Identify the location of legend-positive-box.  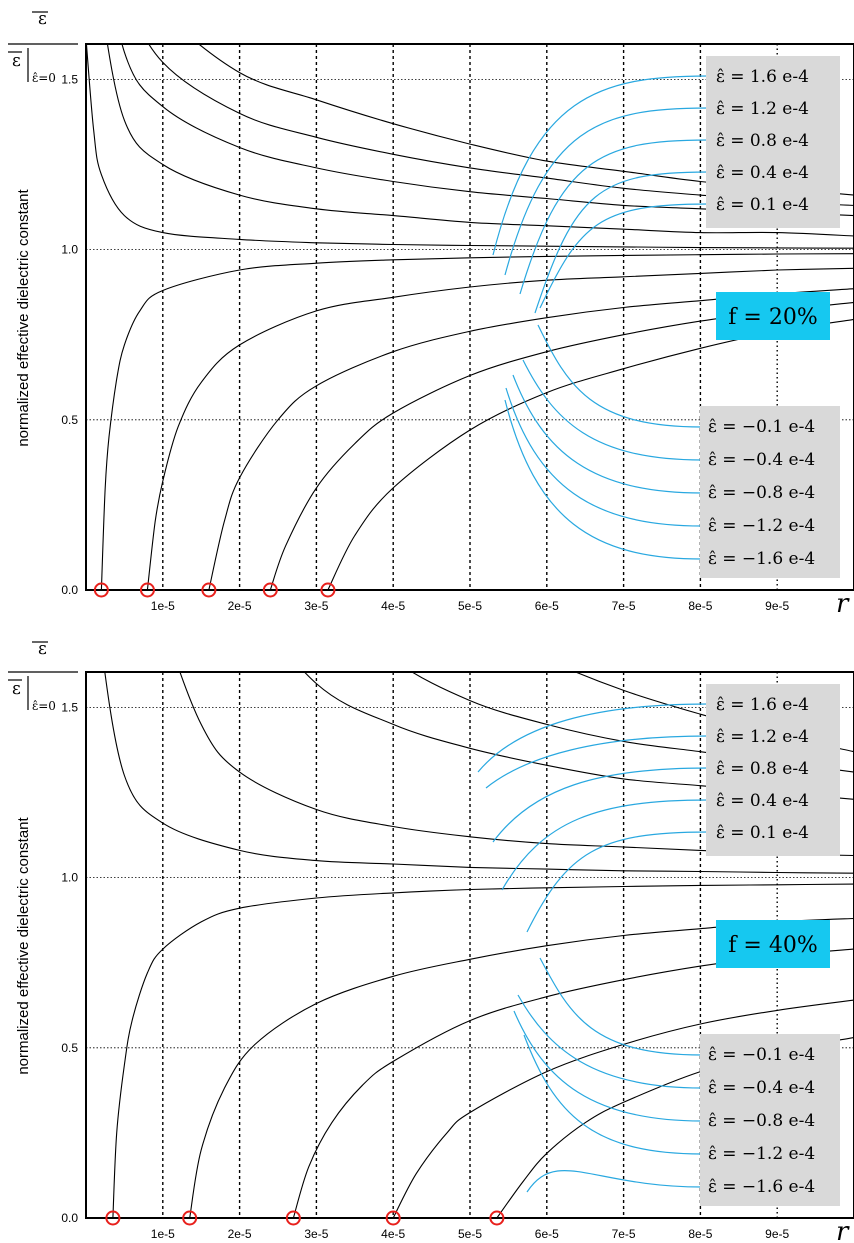
(773, 142).